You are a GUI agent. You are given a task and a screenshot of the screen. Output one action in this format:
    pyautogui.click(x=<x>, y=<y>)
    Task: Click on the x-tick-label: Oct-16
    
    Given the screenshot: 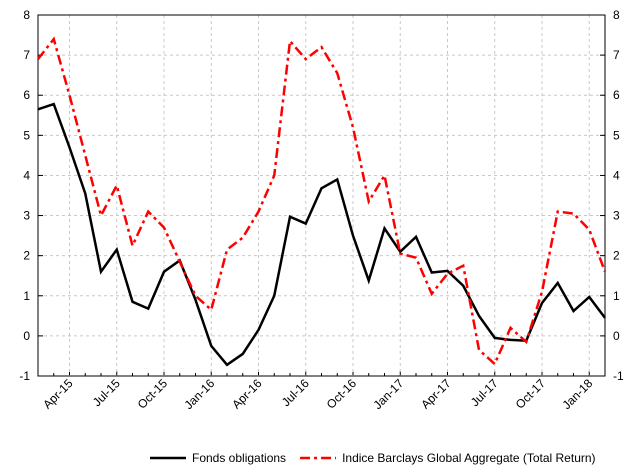 What is the action you would take?
    pyautogui.click(x=342, y=394)
    